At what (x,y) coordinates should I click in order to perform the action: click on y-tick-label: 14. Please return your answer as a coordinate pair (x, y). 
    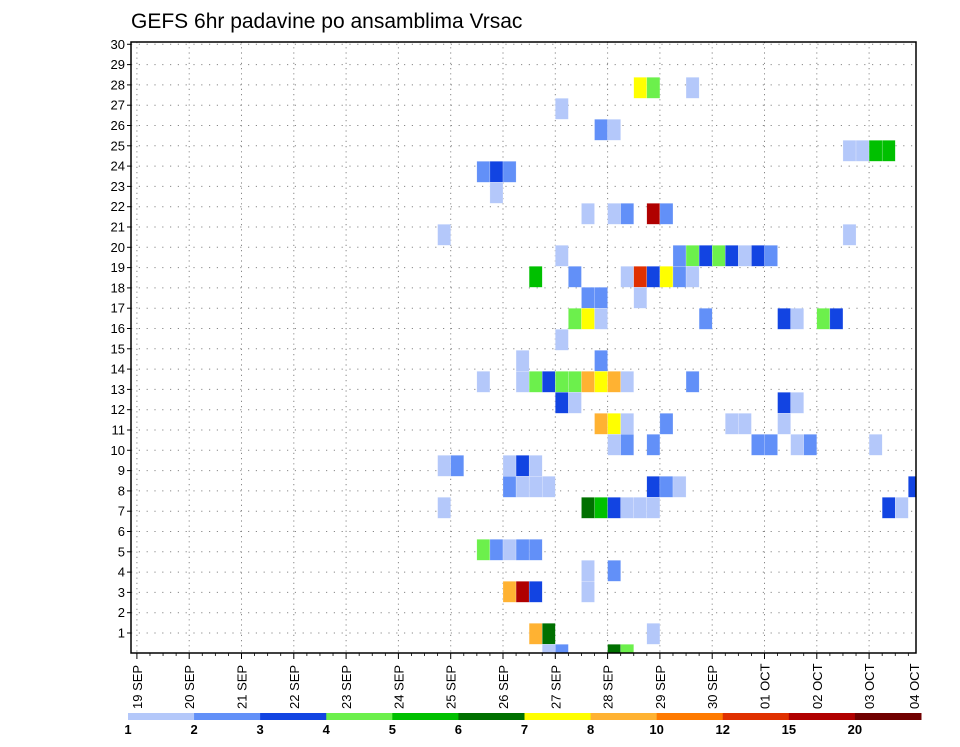
    Looking at the image, I should click on (118, 369).